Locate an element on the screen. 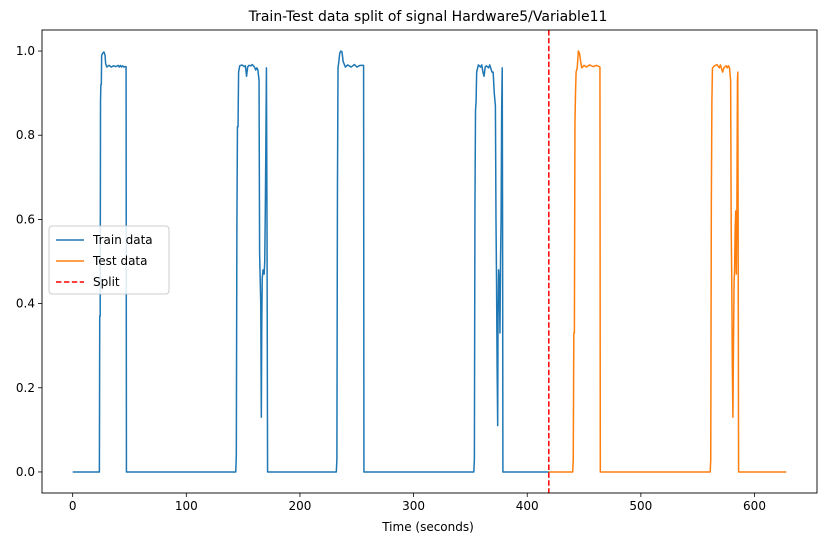 This screenshot has height=545, width=826. legend-box is located at coordinates (109, 260).